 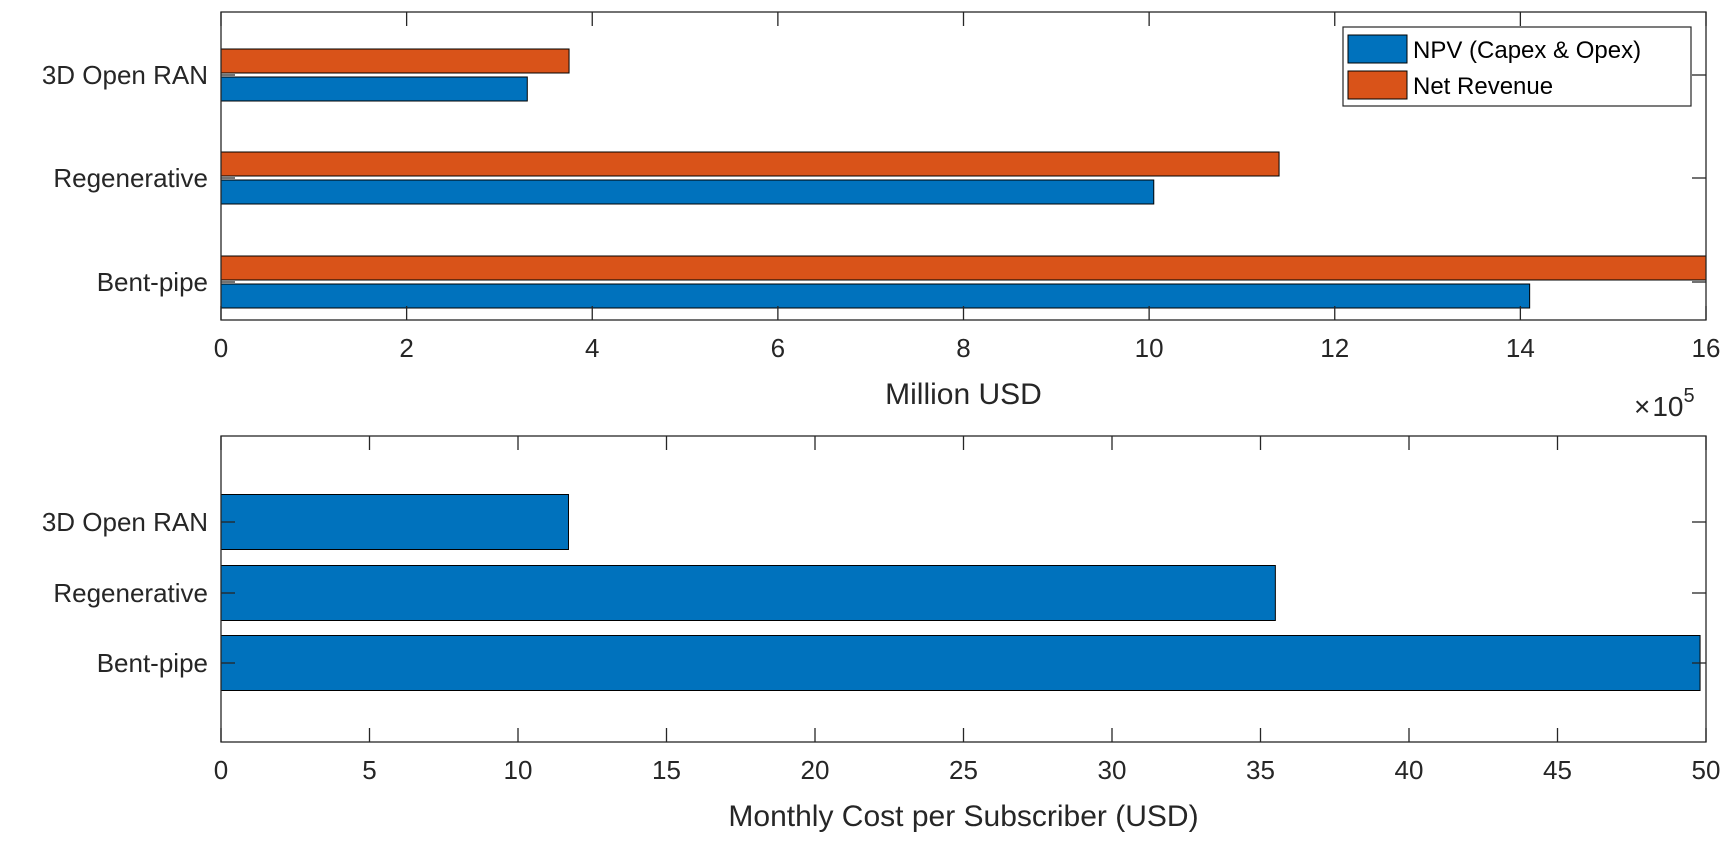 What do you see at coordinates (1377, 85) in the screenshot?
I see `legend-swatch-net-revenue` at bounding box center [1377, 85].